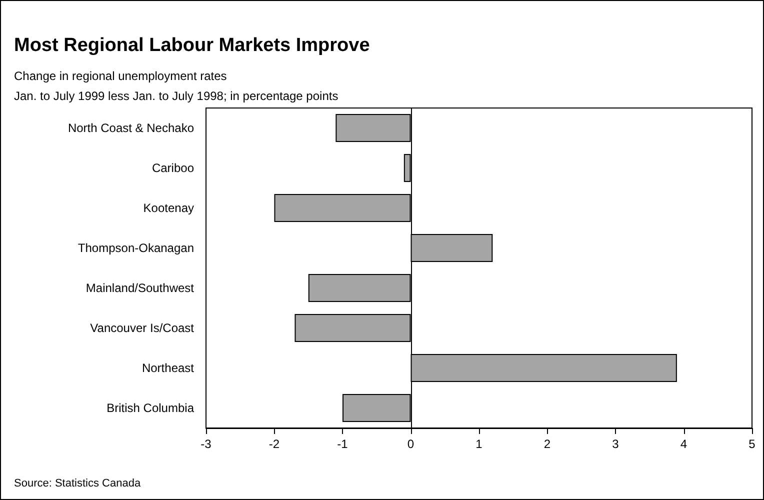  What do you see at coordinates (140, 288) in the screenshot?
I see `y-tick-label: Mainland/Southwest` at bounding box center [140, 288].